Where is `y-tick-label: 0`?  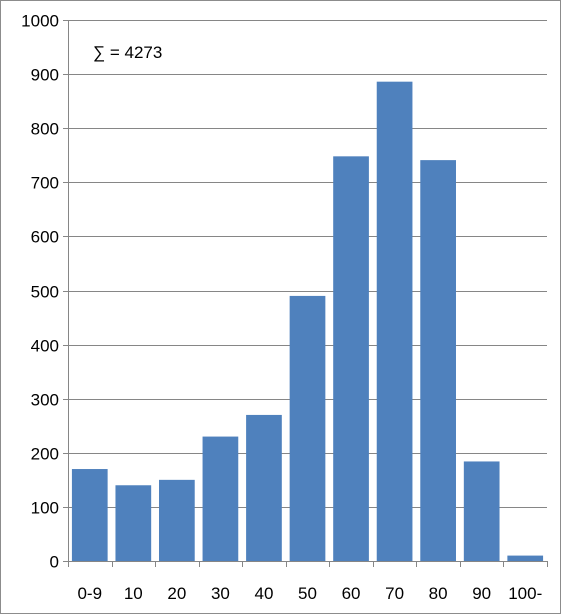 y-tick-label: 0 is located at coordinates (54, 562).